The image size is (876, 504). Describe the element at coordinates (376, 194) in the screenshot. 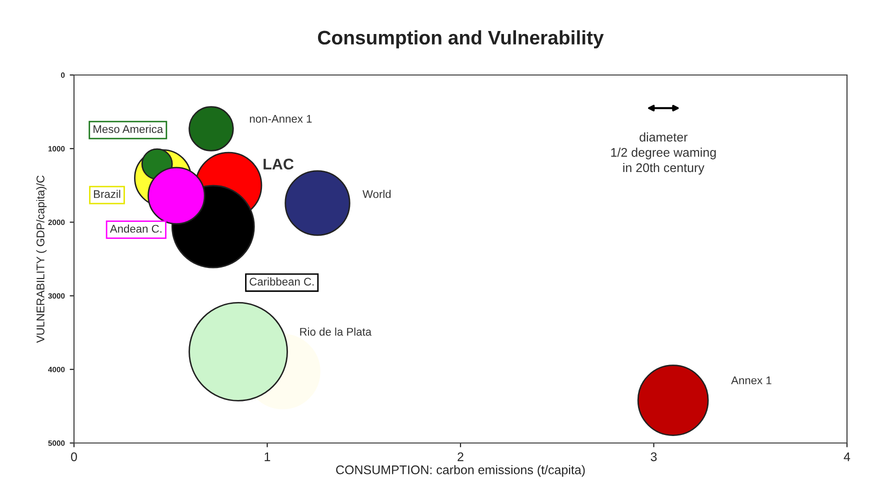

I see `series-label: World` at that location.